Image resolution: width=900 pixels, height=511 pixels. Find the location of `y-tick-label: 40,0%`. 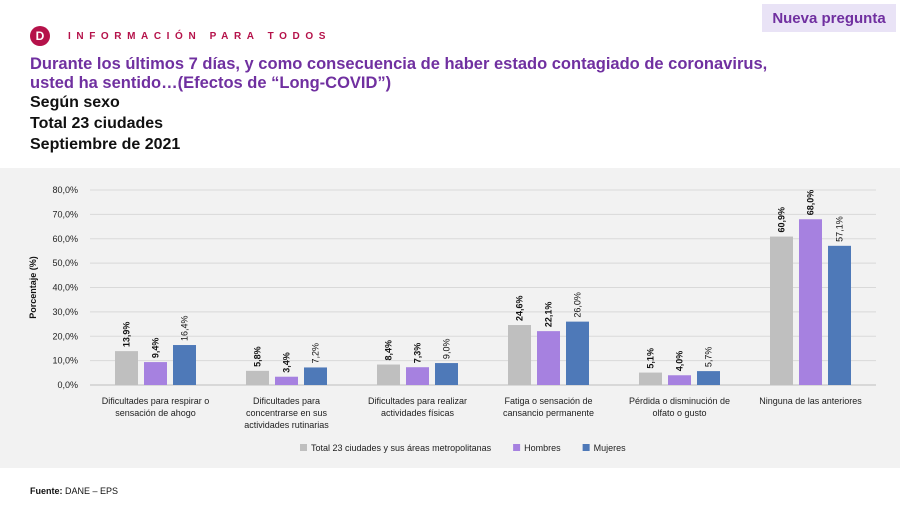

y-tick-label: 40,0% is located at coordinates (65, 288).